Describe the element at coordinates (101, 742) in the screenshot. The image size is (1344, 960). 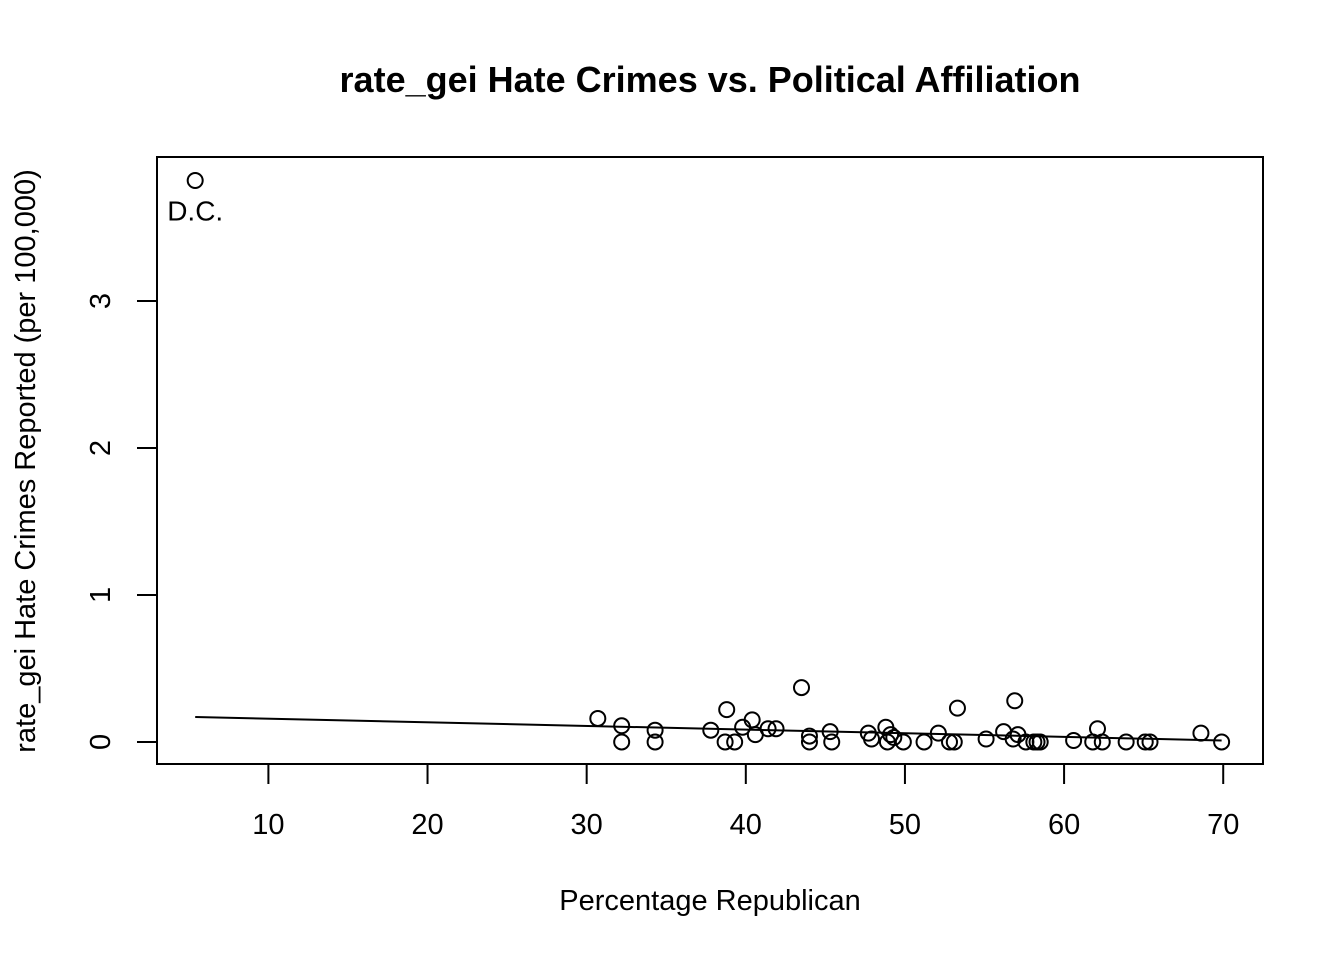
I see `y-tick-label: 0` at that location.